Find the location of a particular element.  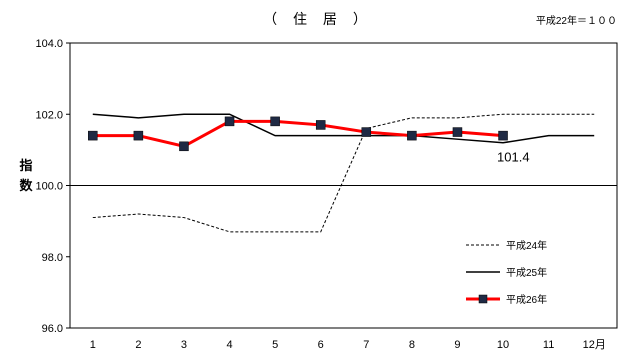

x-tick-label: 1 is located at coordinates (93, 345).